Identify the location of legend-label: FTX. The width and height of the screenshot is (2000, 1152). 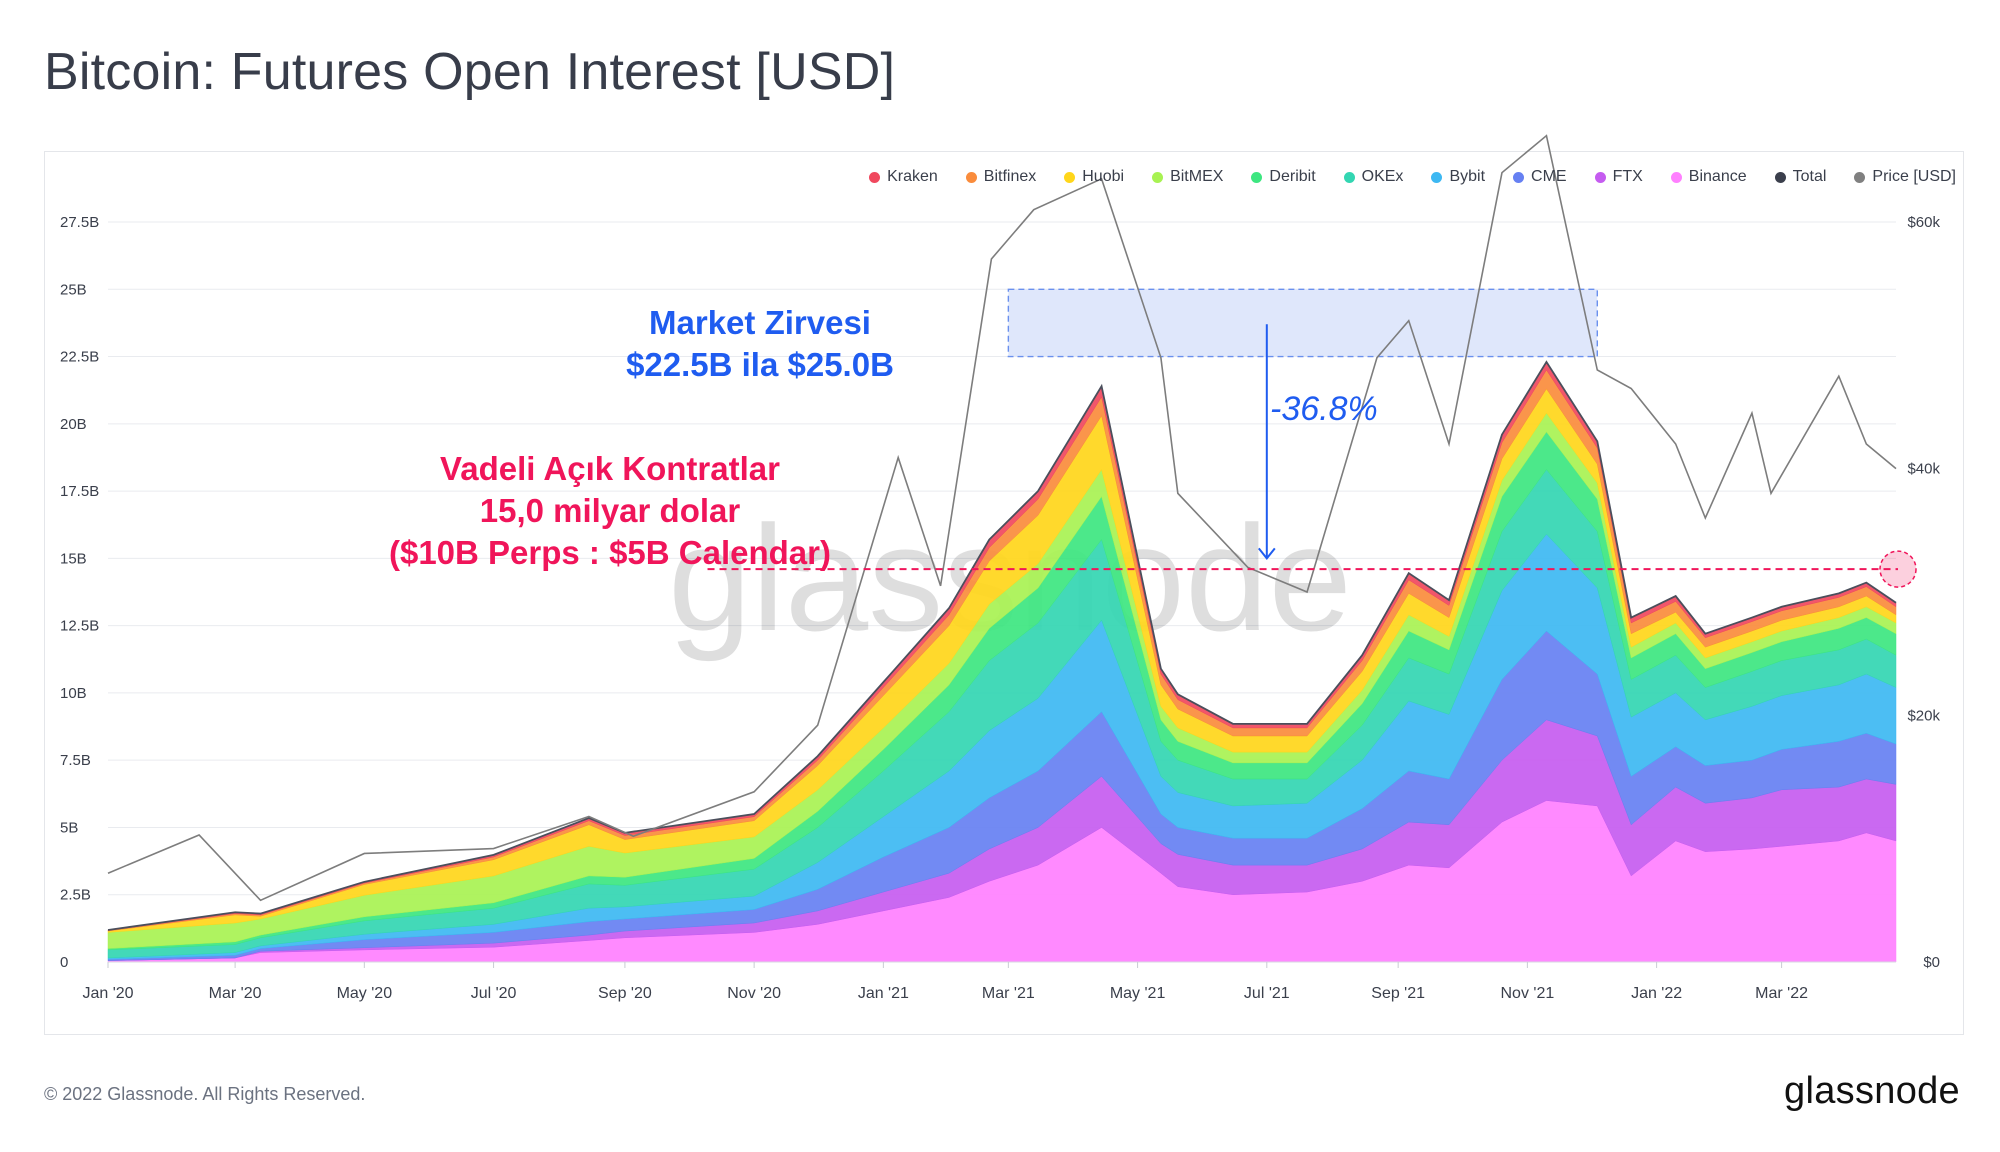
(1627, 176).